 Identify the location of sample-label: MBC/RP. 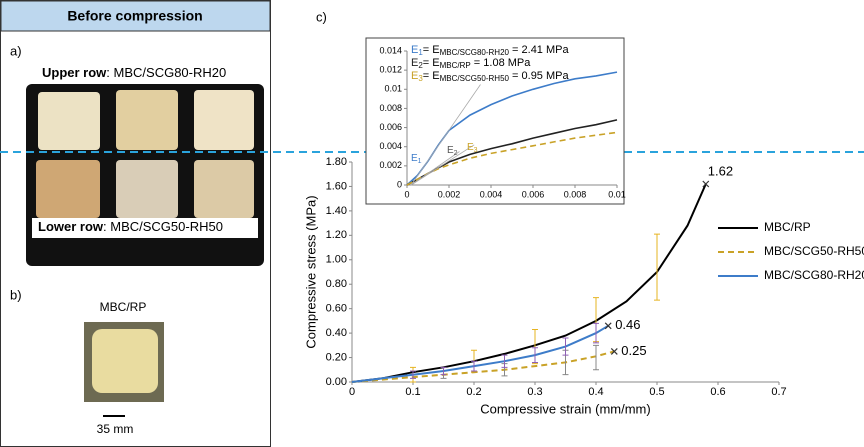
(123, 307).